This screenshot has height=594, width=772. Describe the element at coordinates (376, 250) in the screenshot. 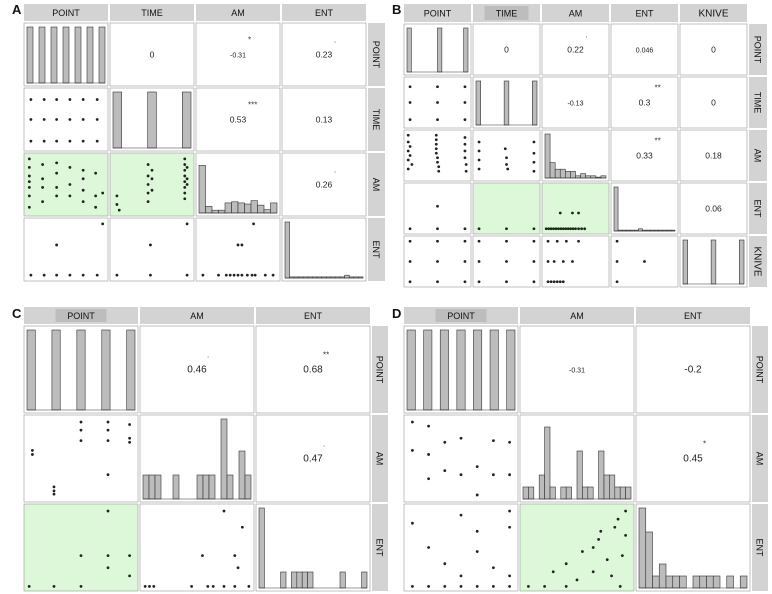

I see `row-header-label: ENT` at that location.